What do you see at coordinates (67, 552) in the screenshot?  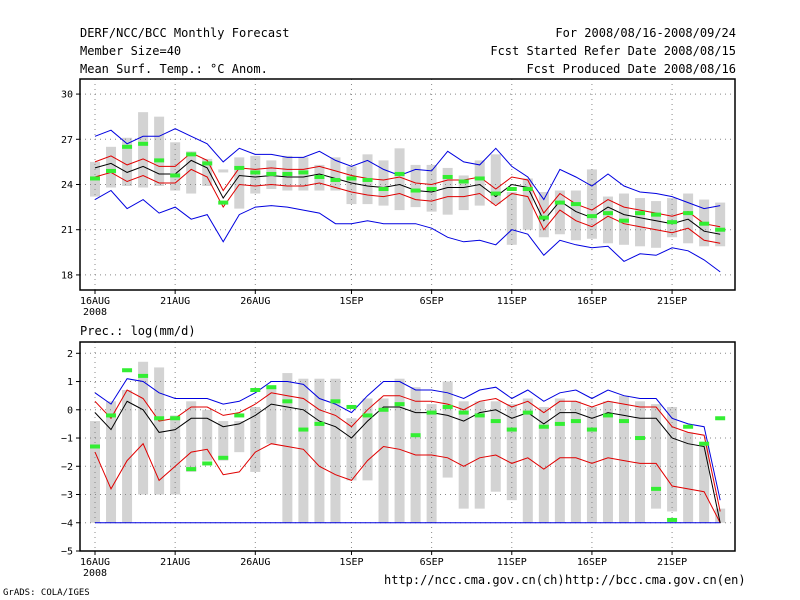 I see `prec-ytick-label-0: −5` at bounding box center [67, 552].